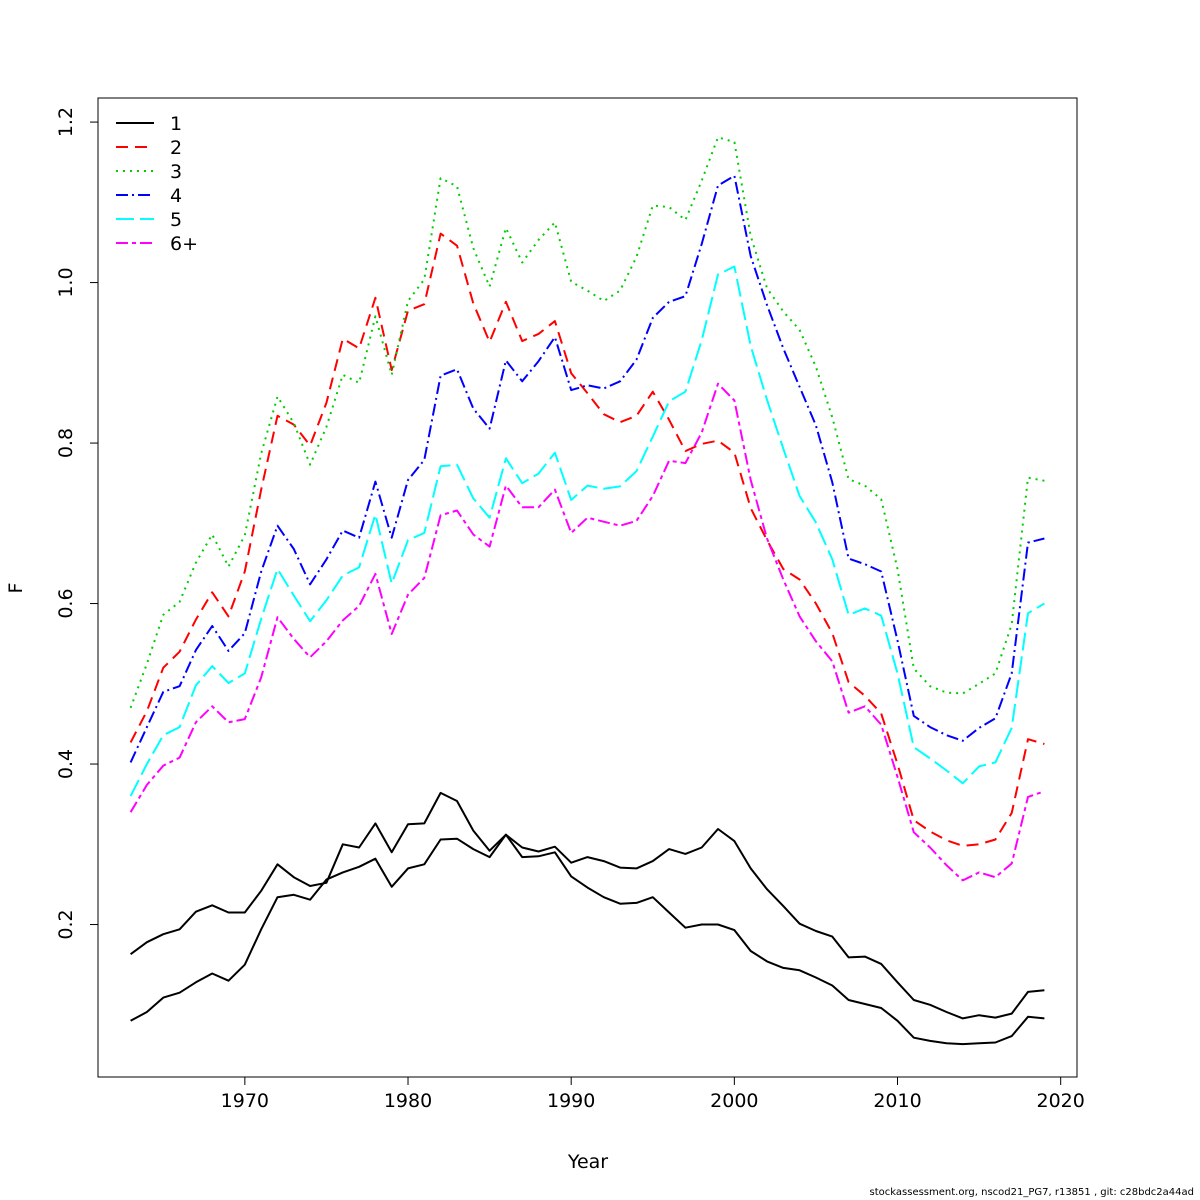 This screenshot has width=1200, height=1200. Describe the element at coordinates (66, 603) in the screenshot. I see `y-tick-label: 0.6` at that location.